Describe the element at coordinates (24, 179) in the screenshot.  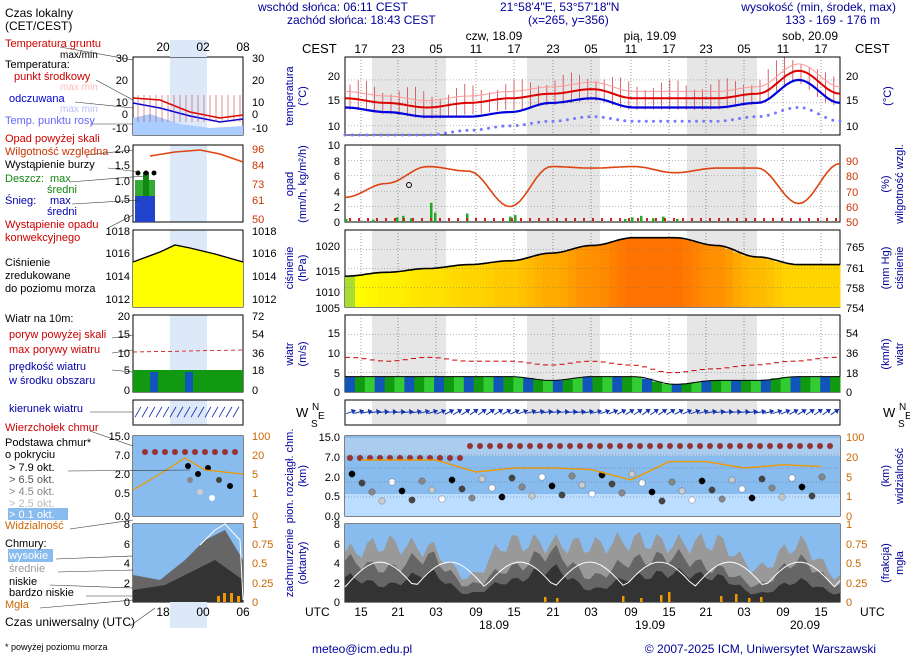
I see `legend-text: Deszcz:` at that location.